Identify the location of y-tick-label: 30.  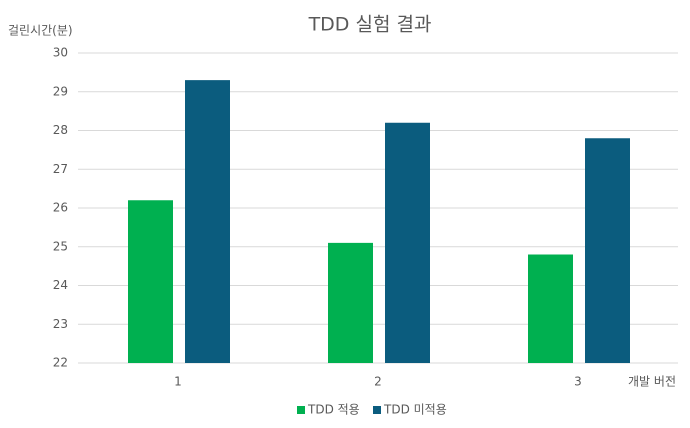
(60, 53).